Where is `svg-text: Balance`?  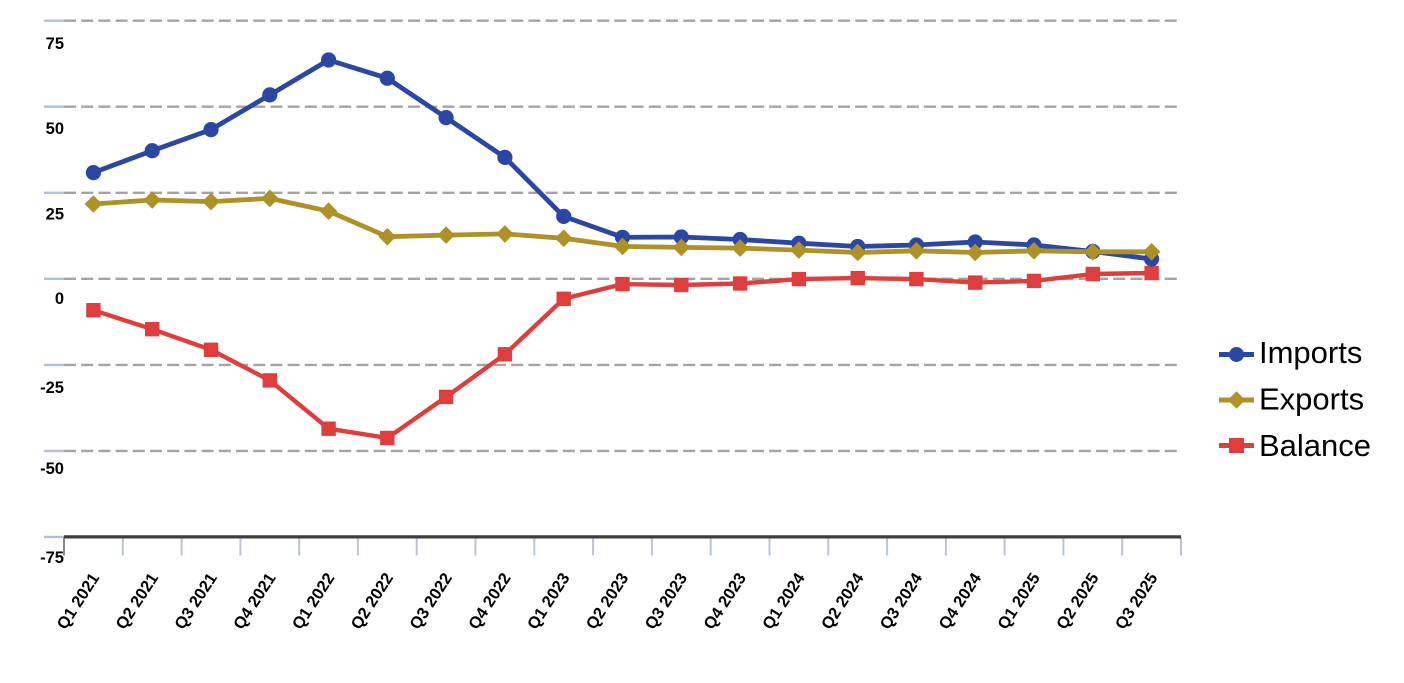 svg-text: Balance is located at coordinates (1315, 445).